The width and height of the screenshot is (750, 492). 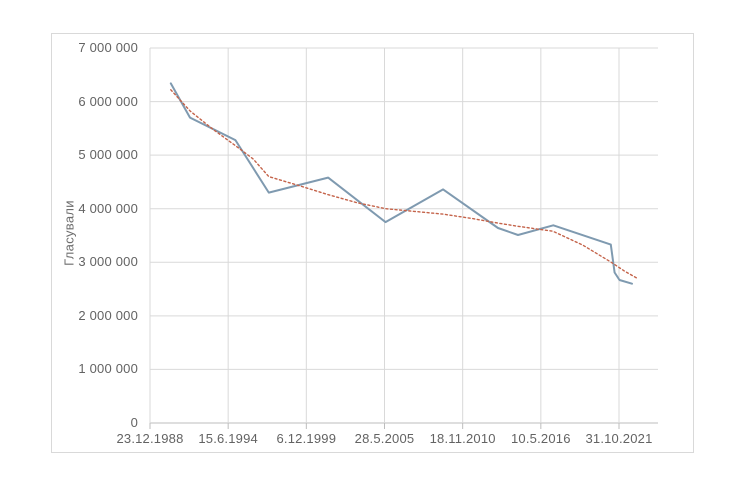 What do you see at coordinates (108, 208) in the screenshot?
I see `y-axis-tick-label: 4 000 000` at bounding box center [108, 208].